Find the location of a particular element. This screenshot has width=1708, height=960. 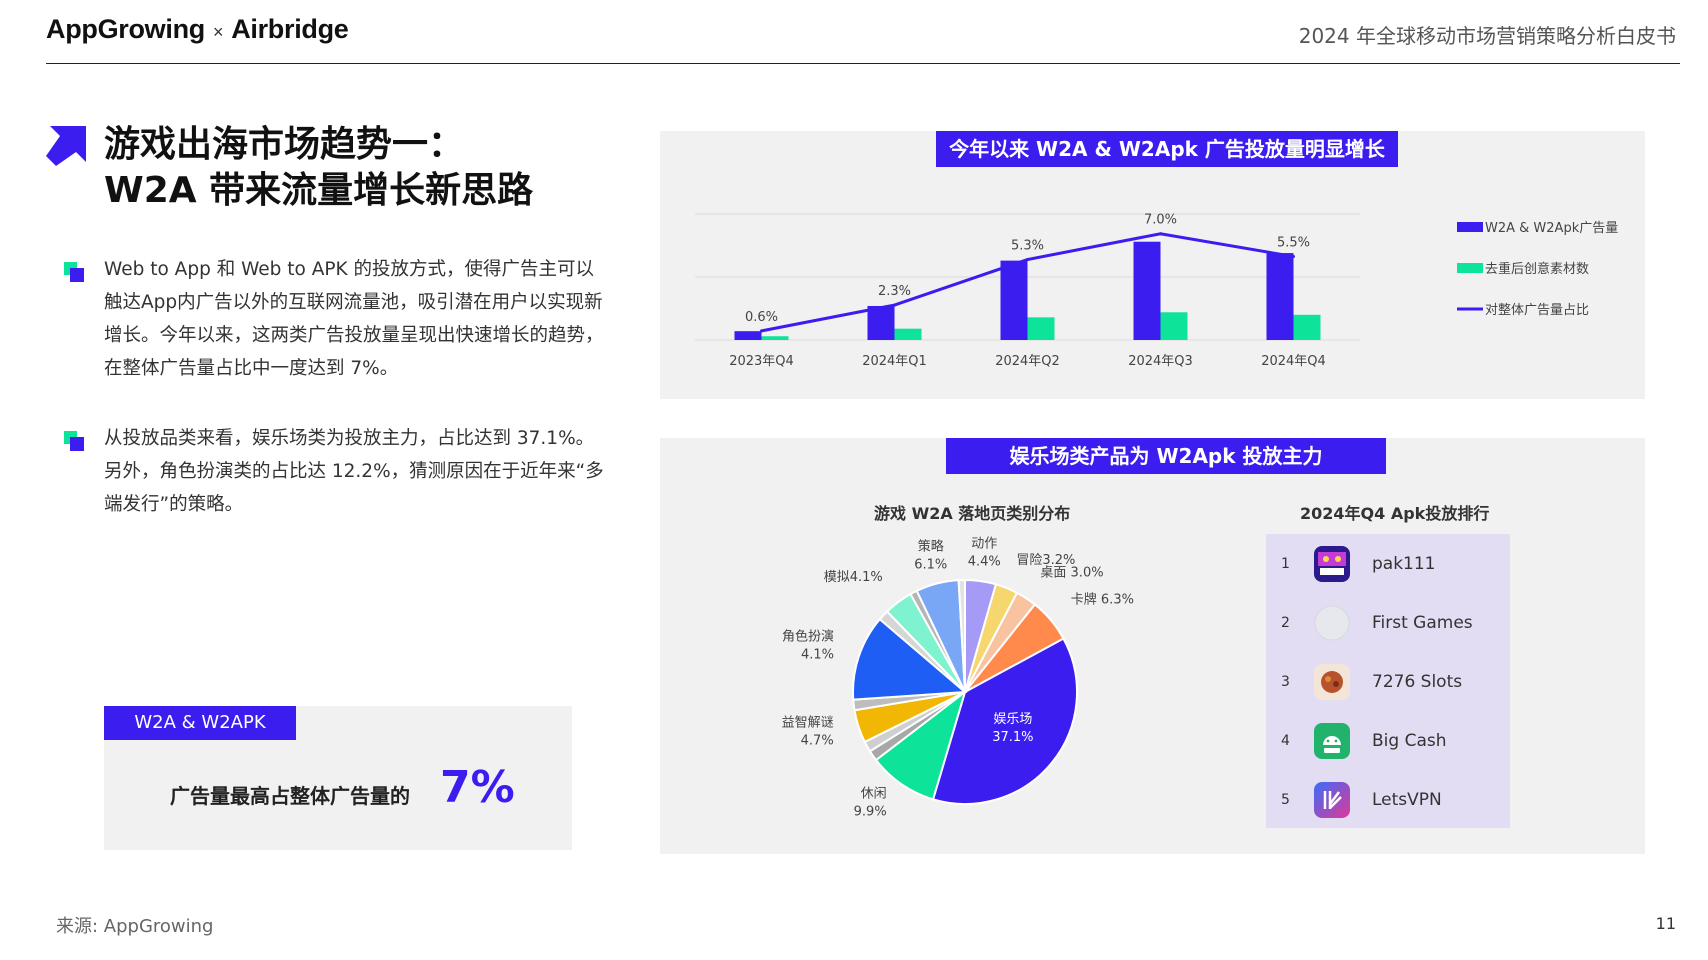

ranking-row: 5 LetsVPN is located at coordinates (1388, 801).